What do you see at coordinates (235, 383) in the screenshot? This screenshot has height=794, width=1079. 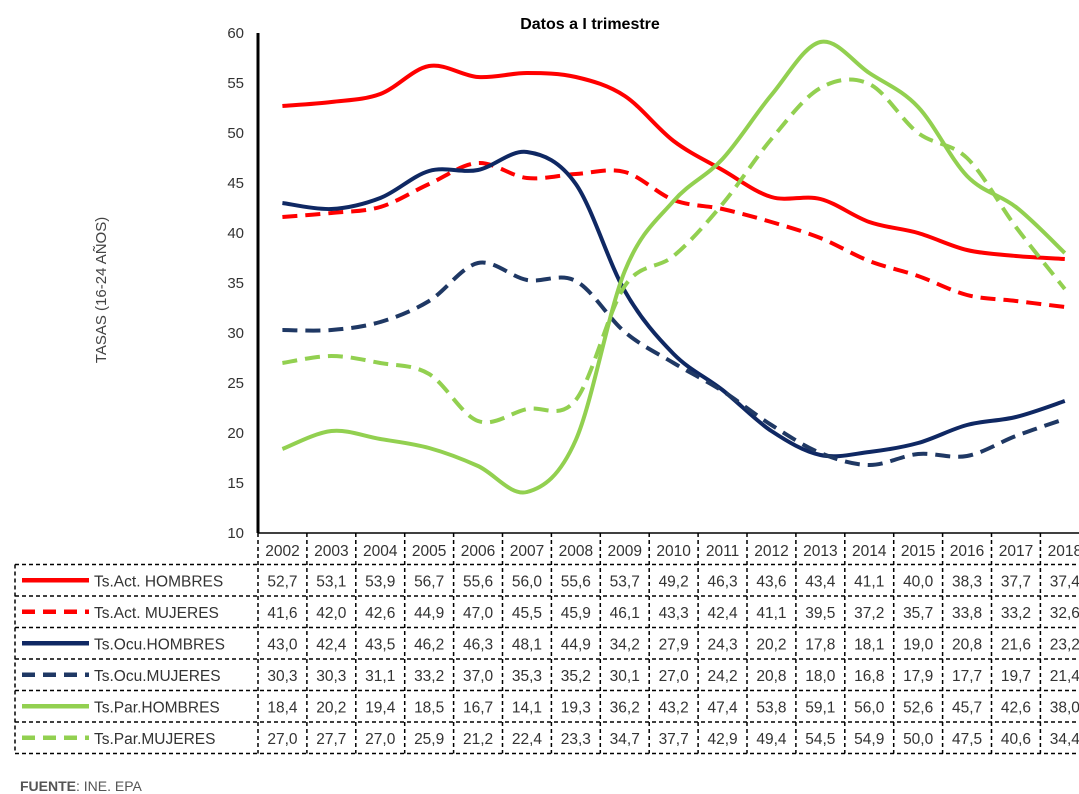 I see `y-tick-label: 25` at bounding box center [235, 383].